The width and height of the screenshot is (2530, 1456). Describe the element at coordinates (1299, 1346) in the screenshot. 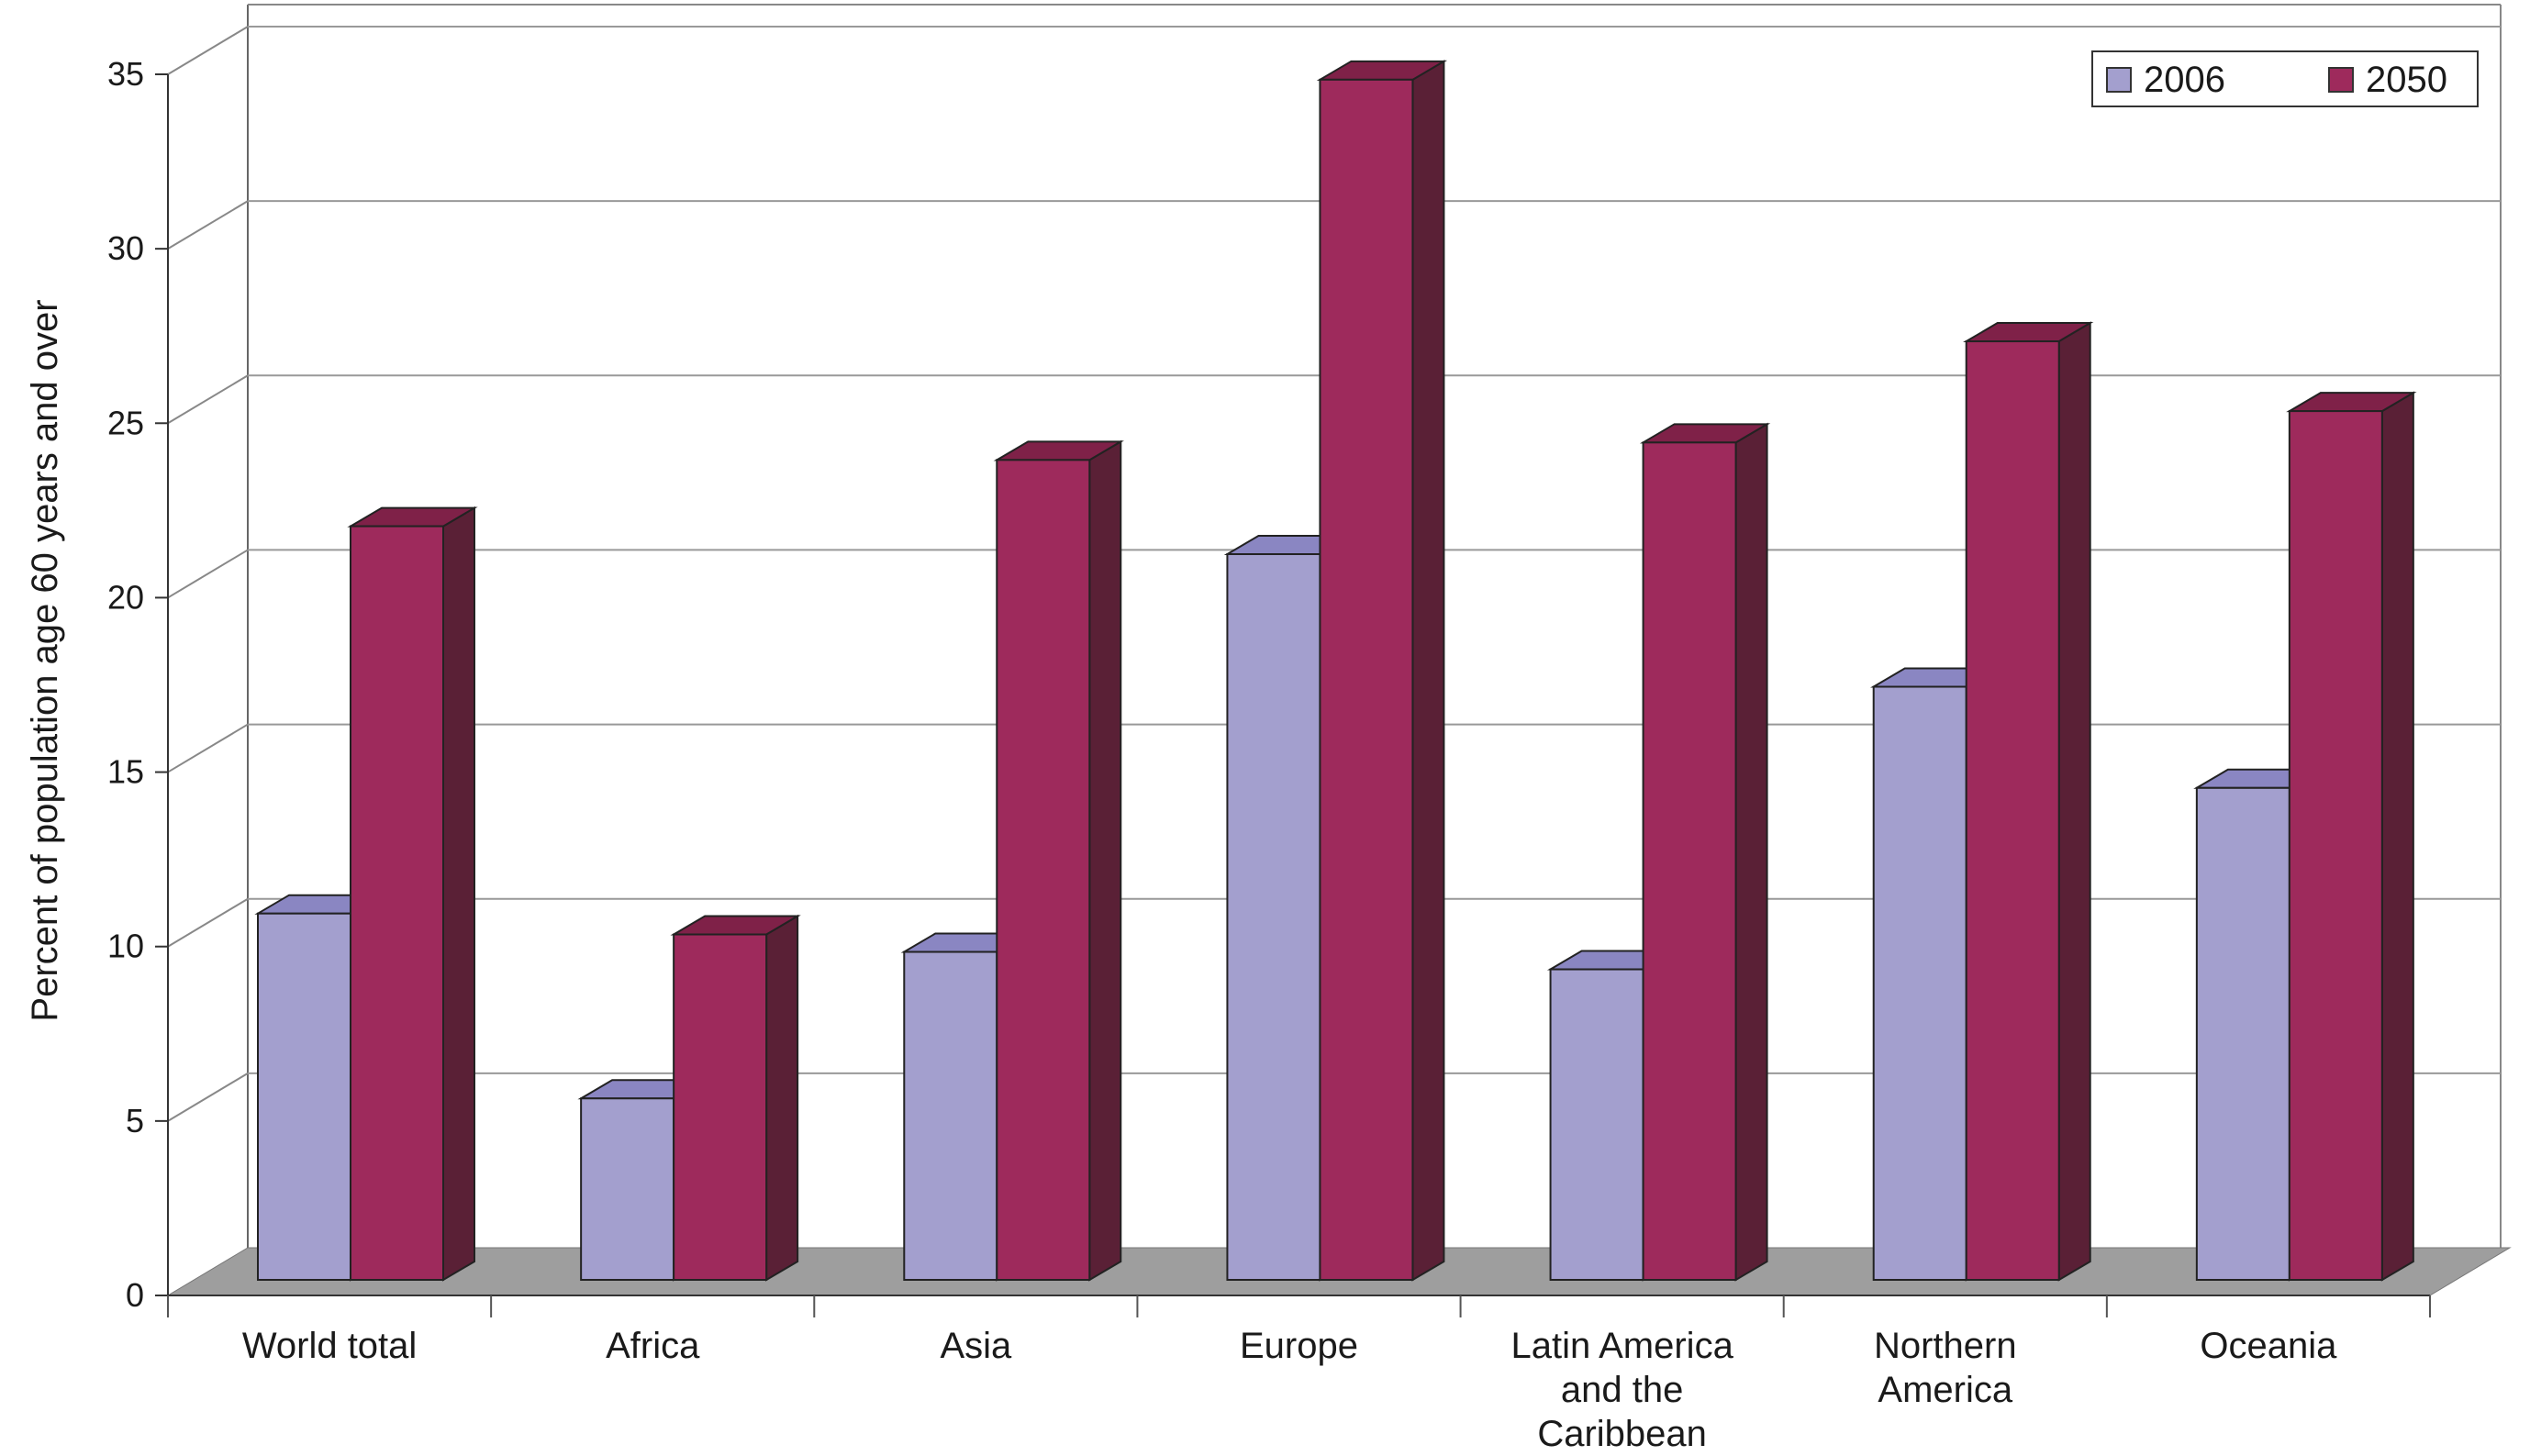

I see `x-tick-label-3: Europe` at that location.